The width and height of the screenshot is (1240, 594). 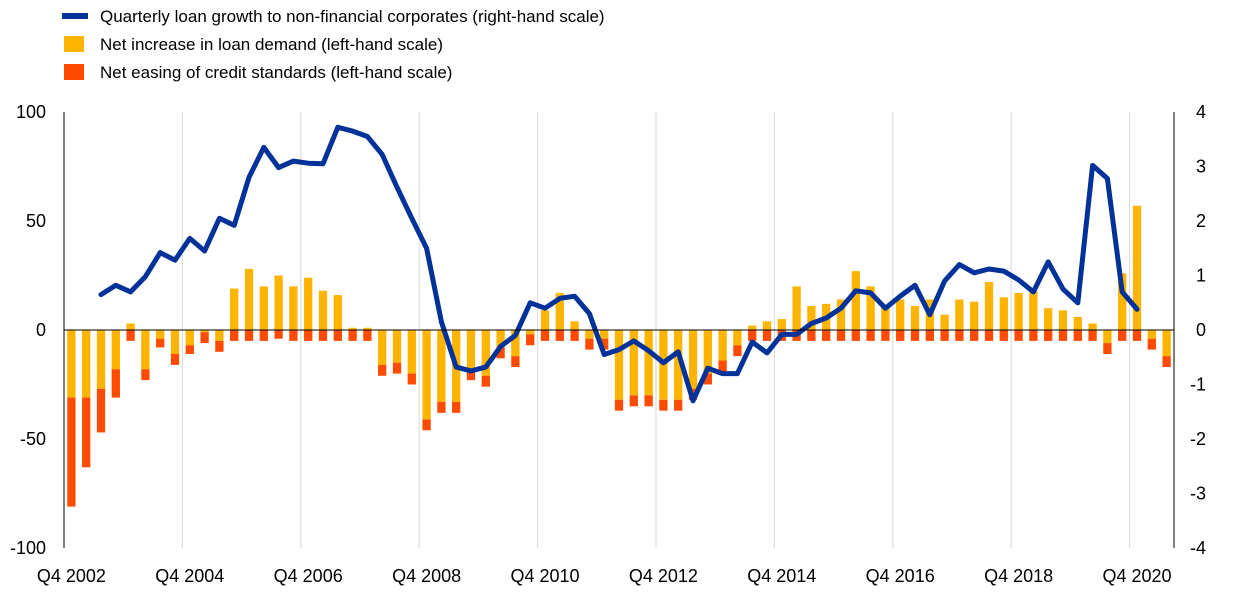 What do you see at coordinates (1198, 494) in the screenshot?
I see `right-tick-label-7: -3` at bounding box center [1198, 494].